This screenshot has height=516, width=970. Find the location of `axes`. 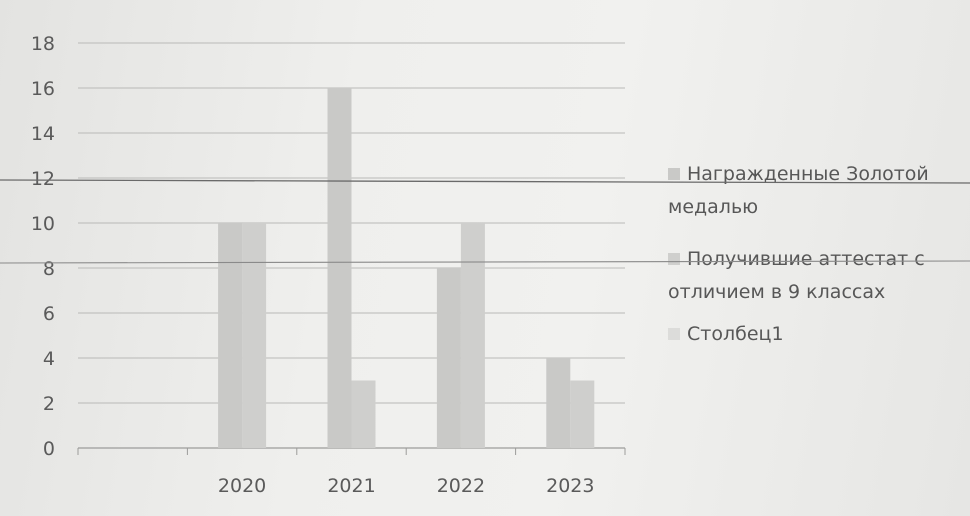

axes is located at coordinates (351, 451).